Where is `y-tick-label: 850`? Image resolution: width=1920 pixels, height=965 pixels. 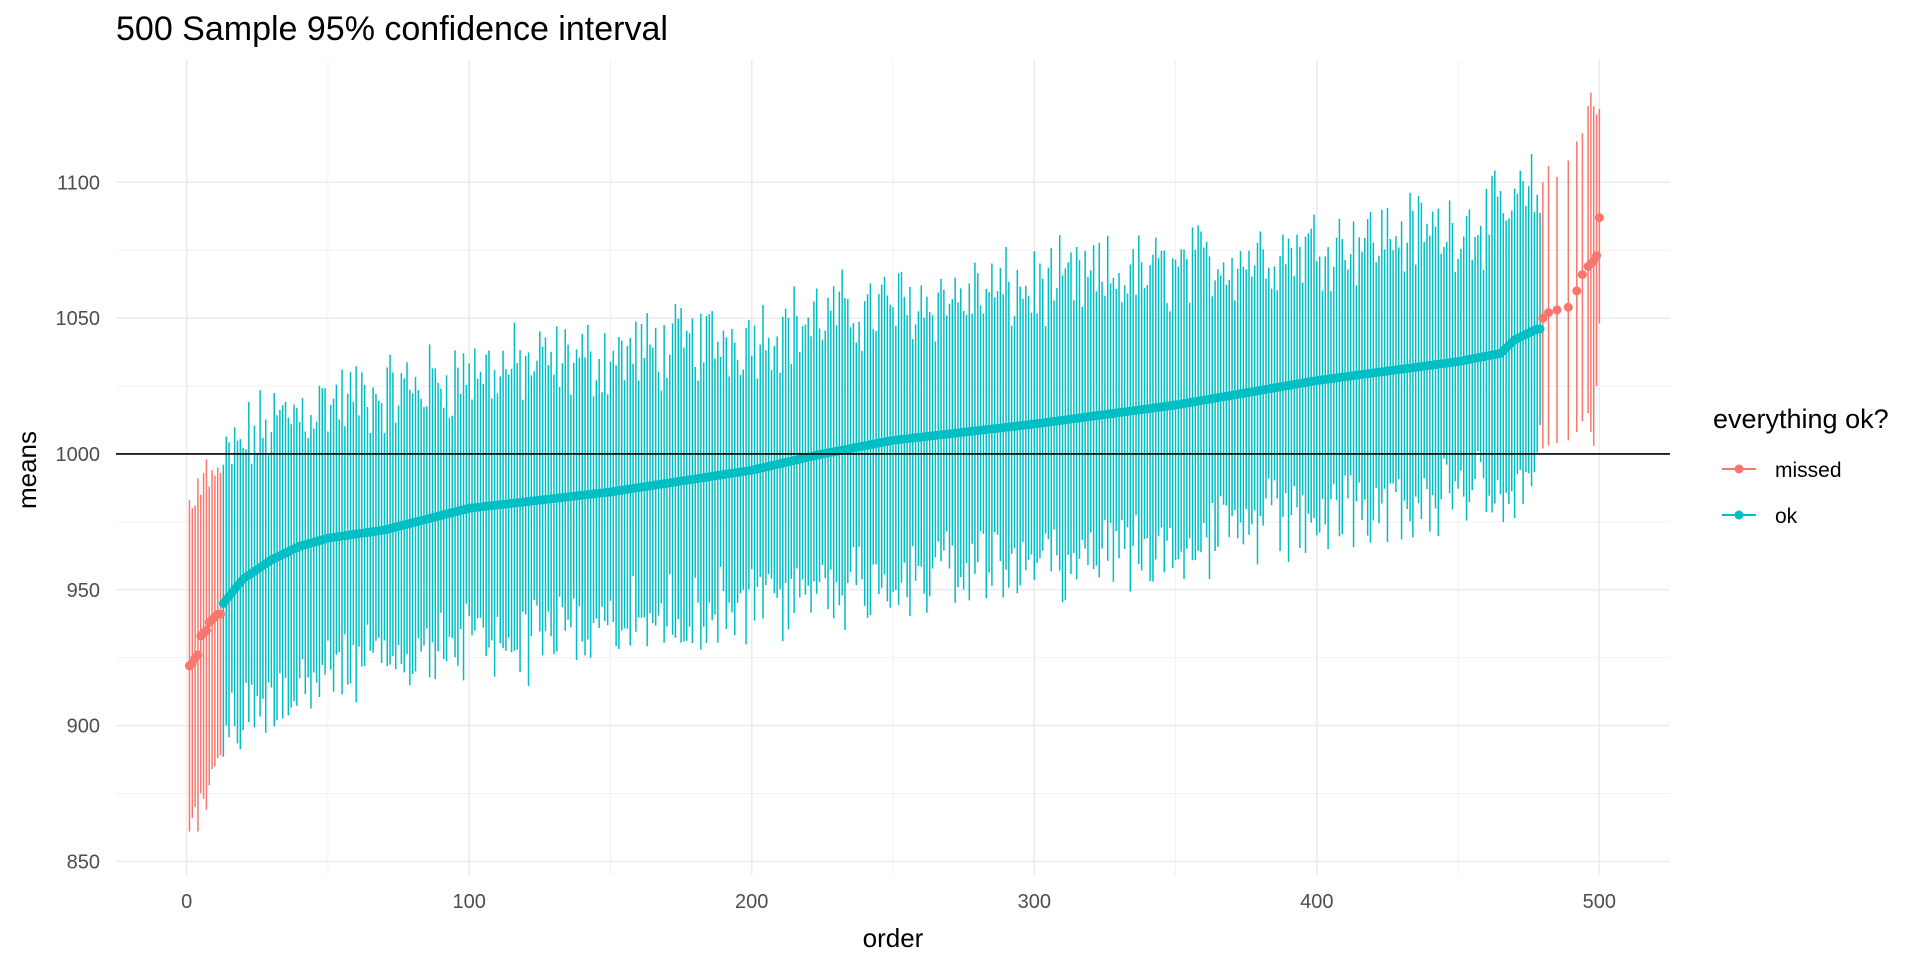 y-tick-label: 850 is located at coordinates (83, 862).